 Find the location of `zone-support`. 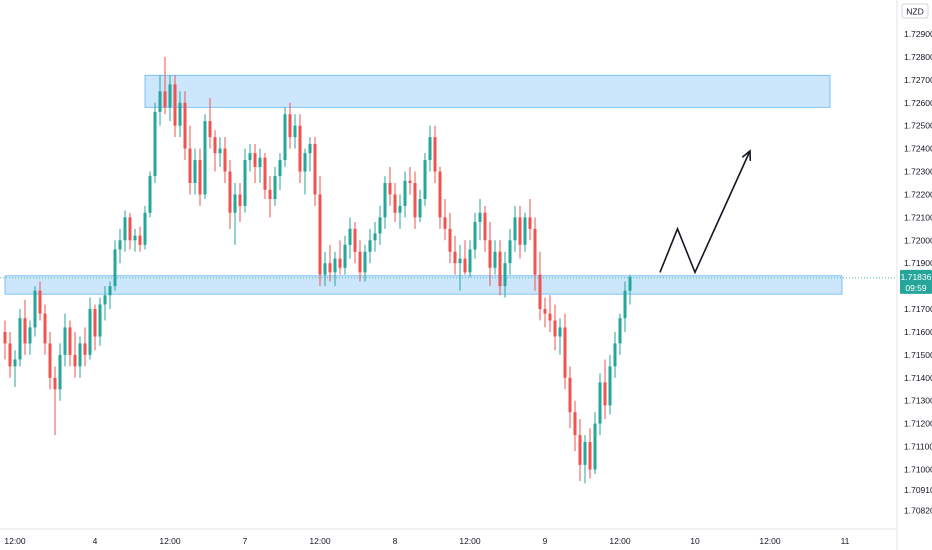

zone-support is located at coordinates (423, 285).